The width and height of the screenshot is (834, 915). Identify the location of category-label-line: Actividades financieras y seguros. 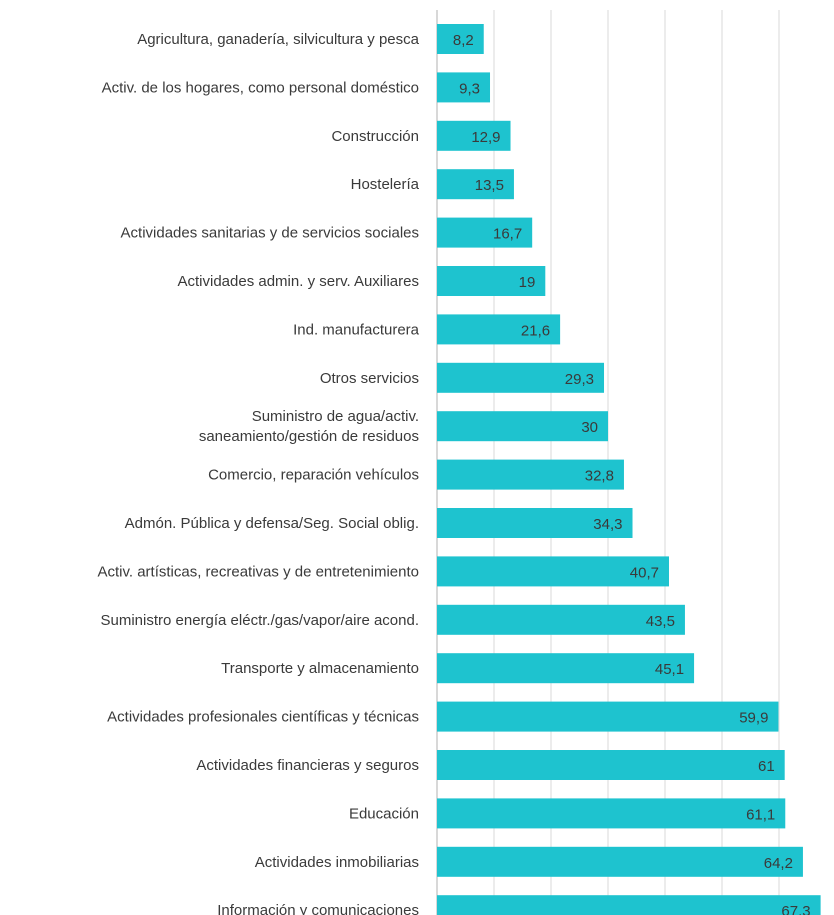
(307, 765).